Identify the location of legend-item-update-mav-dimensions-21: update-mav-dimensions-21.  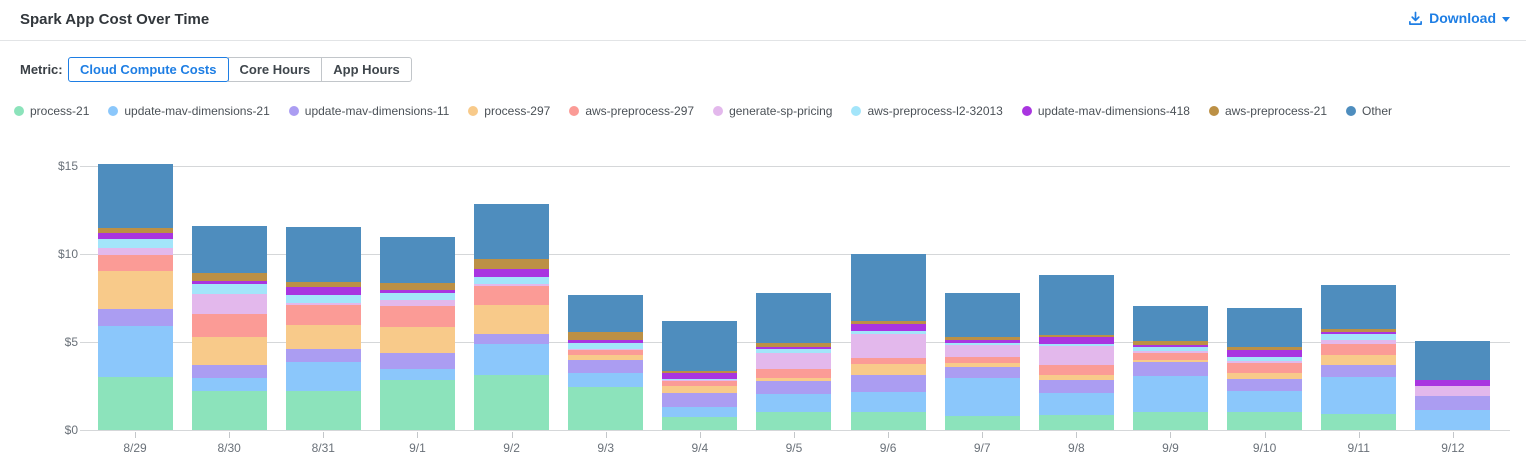
(189, 111).